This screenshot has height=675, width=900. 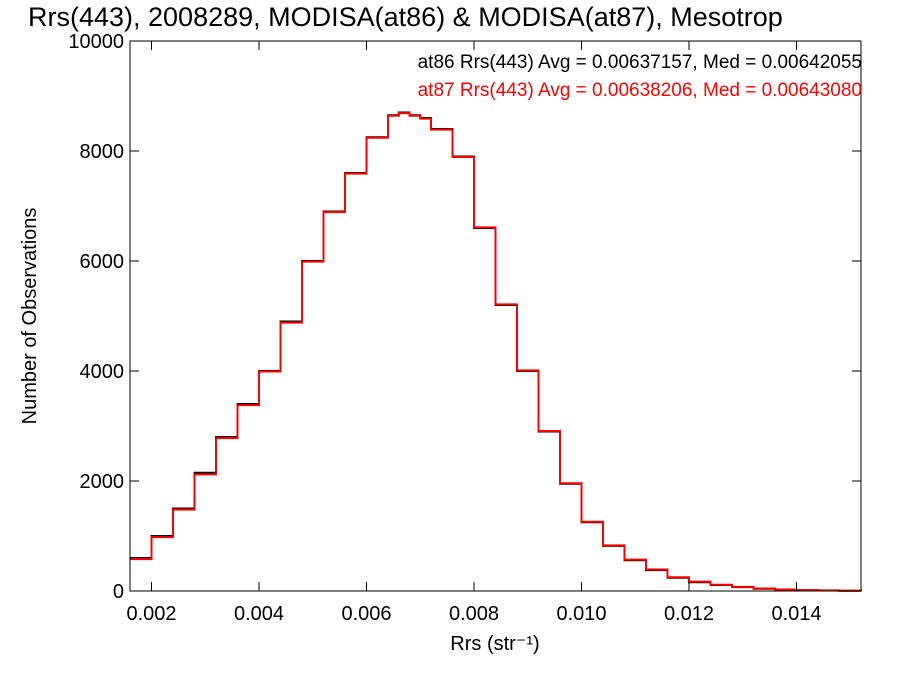 I want to click on x-tick-label: 0.004, so click(x=259, y=614).